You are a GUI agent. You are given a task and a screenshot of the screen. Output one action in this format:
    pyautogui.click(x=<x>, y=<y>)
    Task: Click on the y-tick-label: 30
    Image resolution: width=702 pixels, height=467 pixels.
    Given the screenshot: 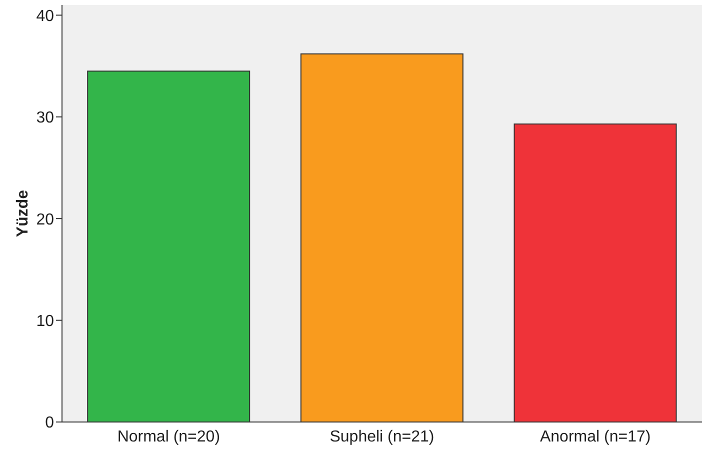 What is the action you would take?
    pyautogui.click(x=45, y=118)
    